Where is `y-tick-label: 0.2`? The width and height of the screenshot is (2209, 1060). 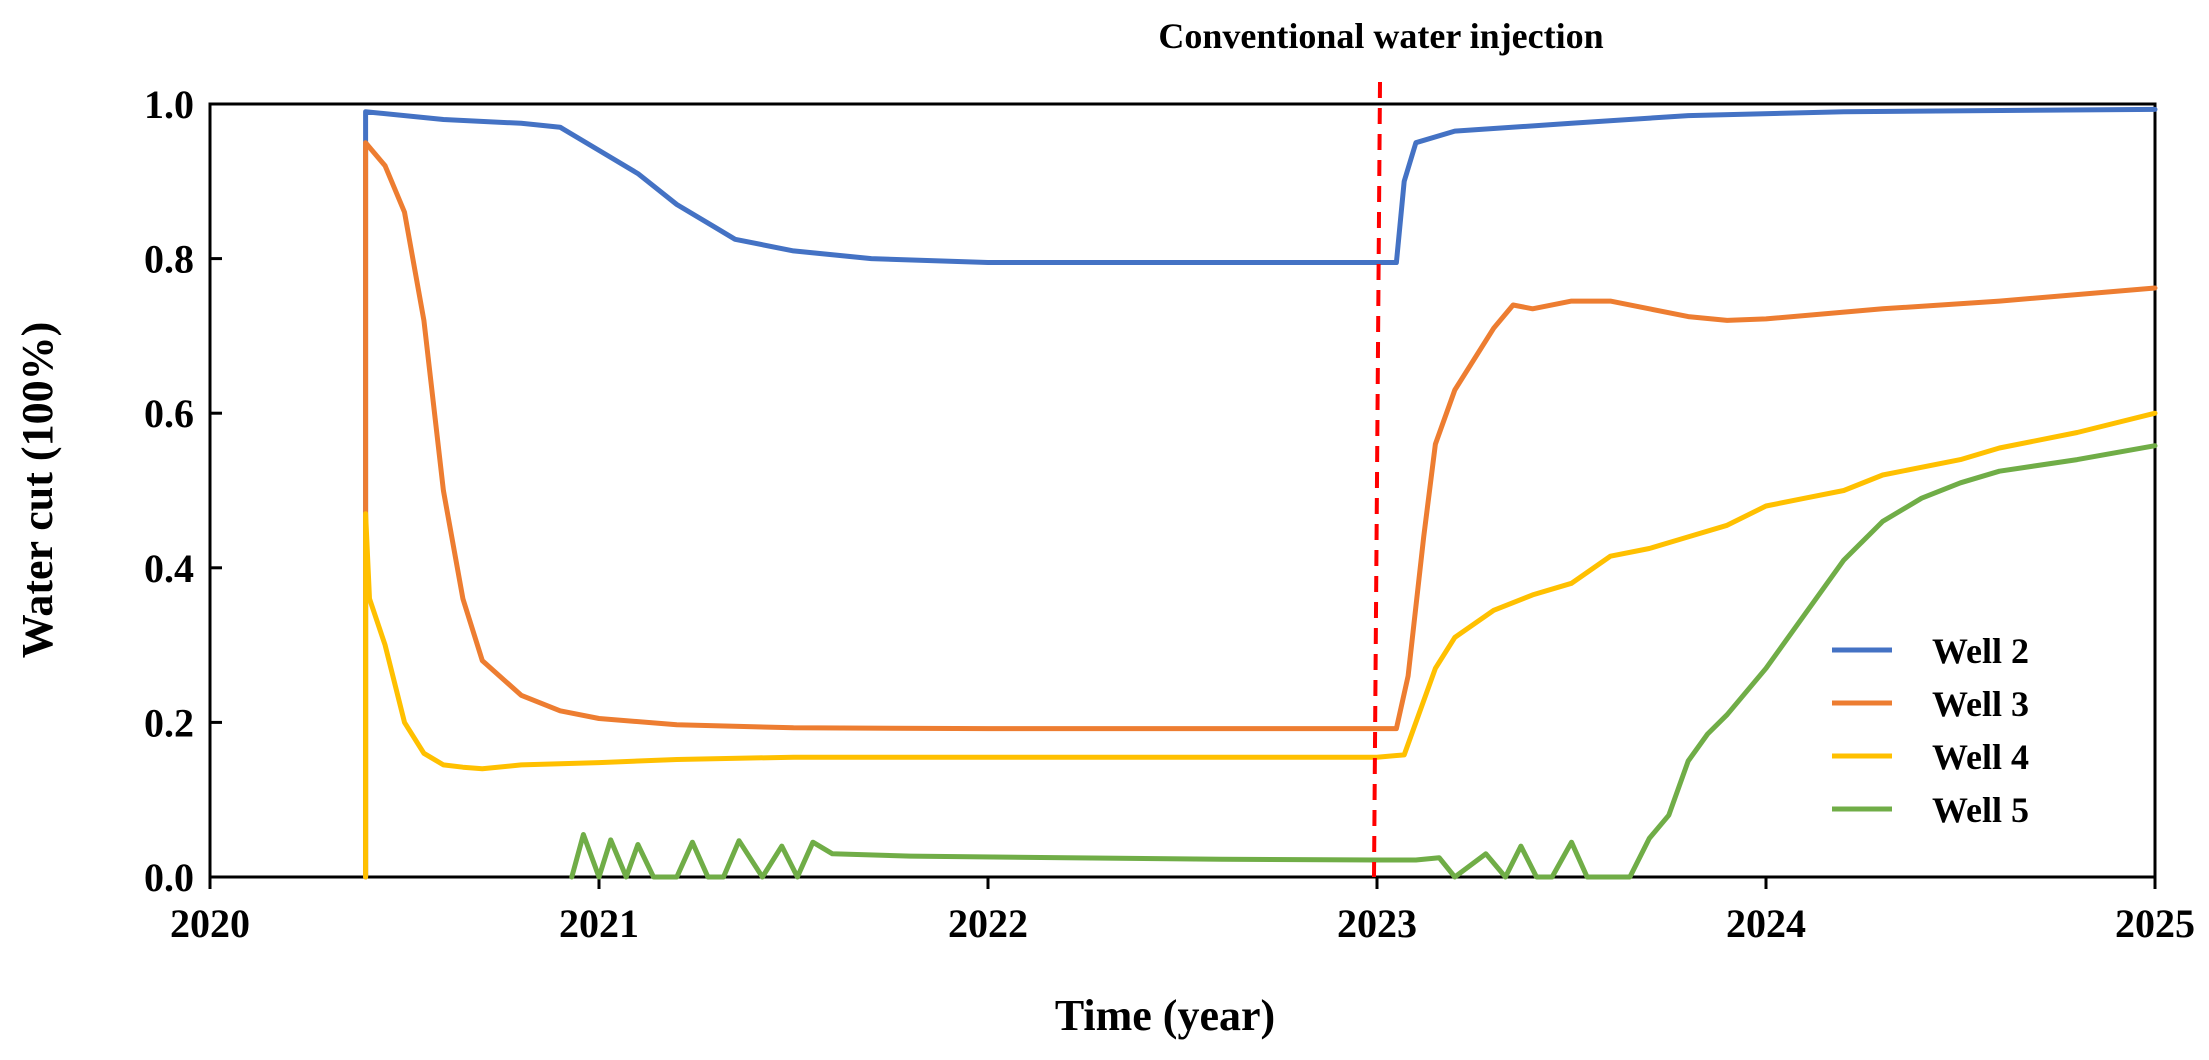 y-tick-label: 0.2 is located at coordinates (169, 722).